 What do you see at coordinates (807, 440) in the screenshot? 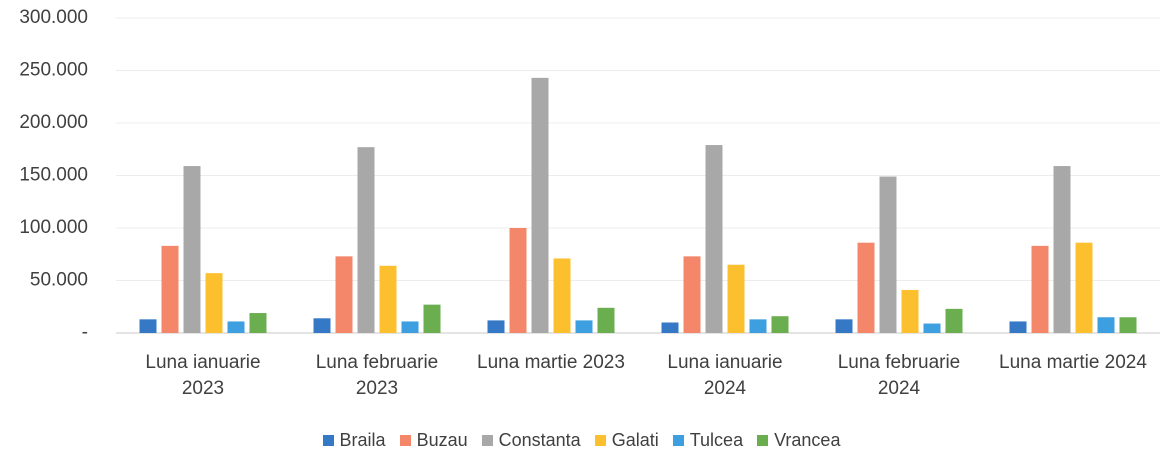
I see `legend-label: Vrancea` at bounding box center [807, 440].